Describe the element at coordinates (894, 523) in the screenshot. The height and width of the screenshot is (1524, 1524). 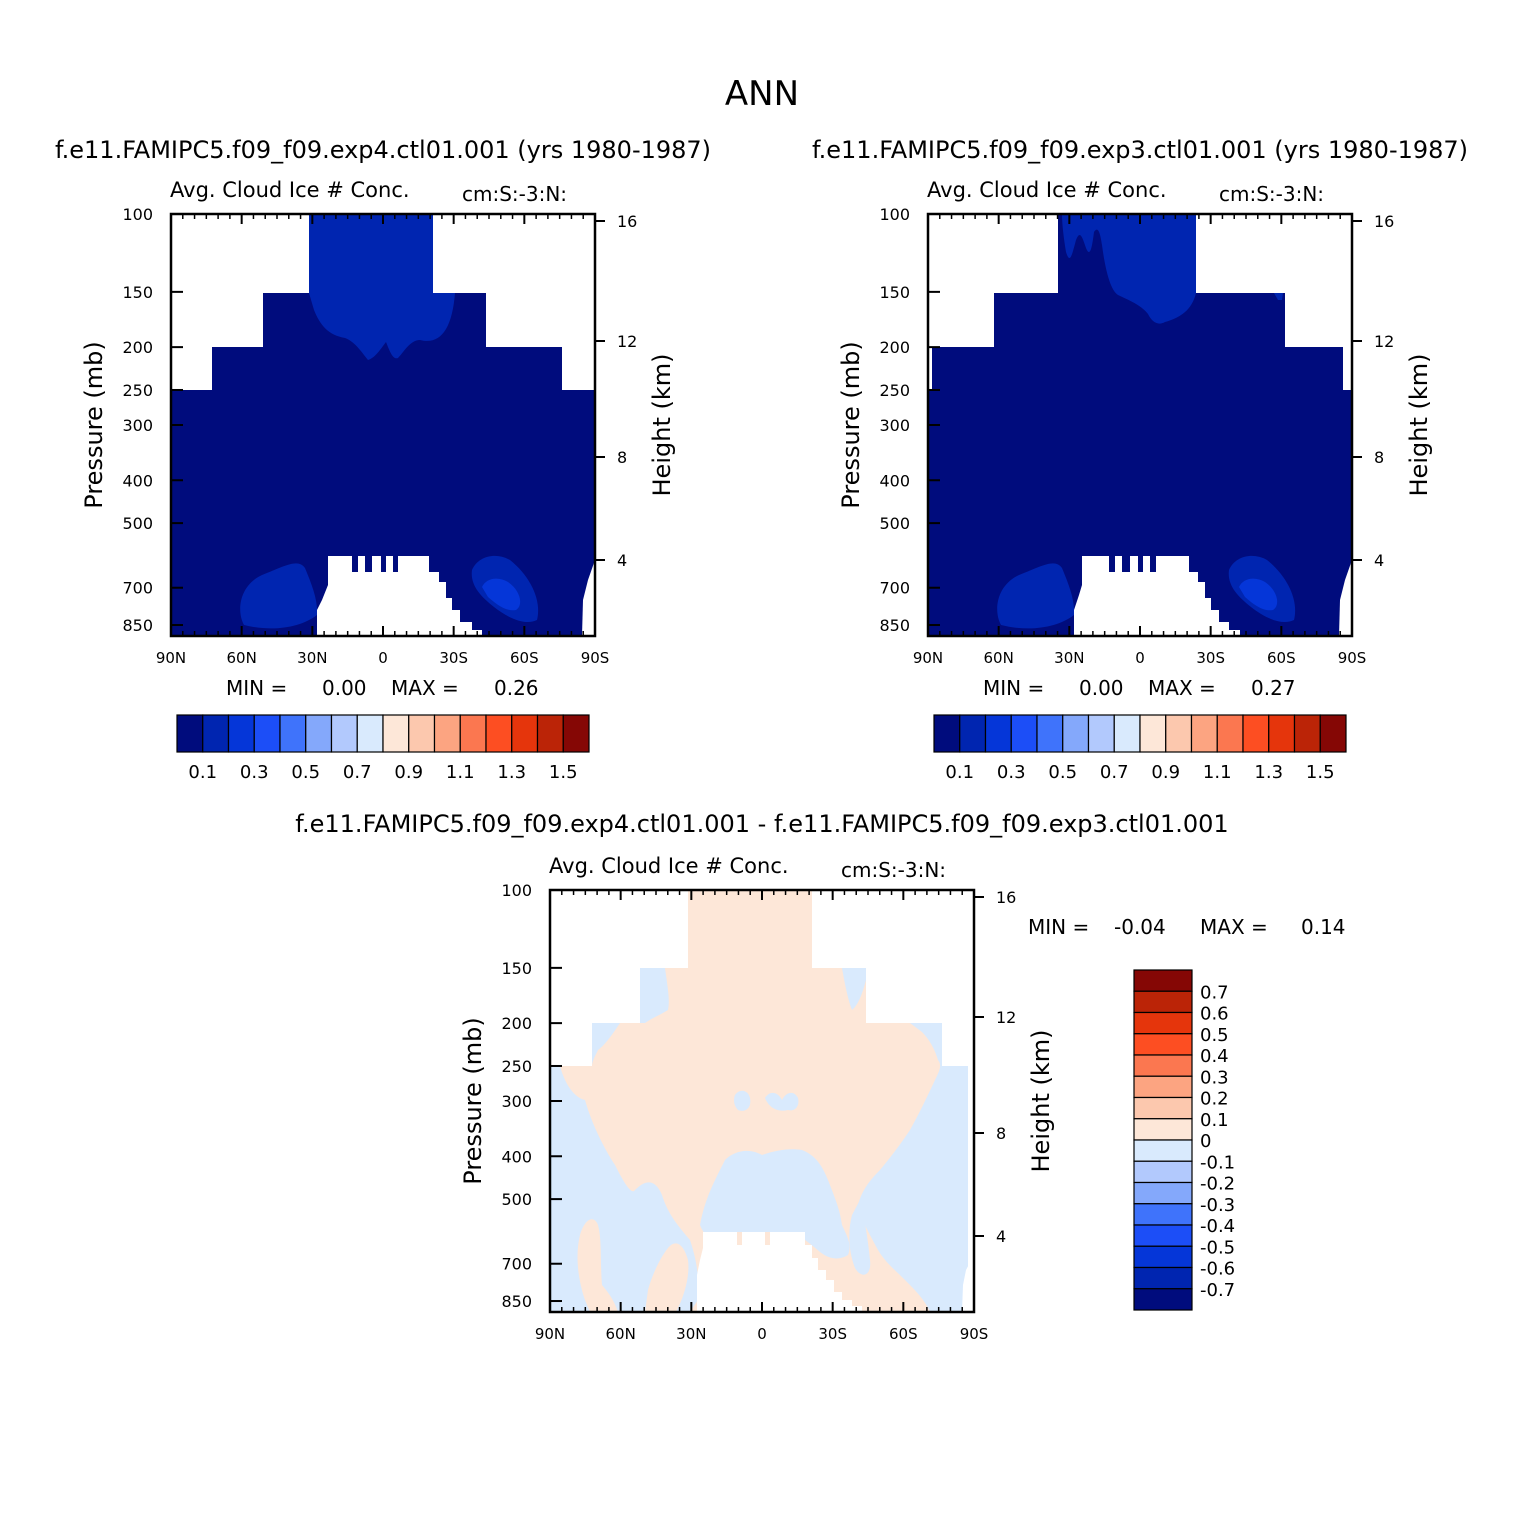
I see `y-tick-label: 500` at that location.